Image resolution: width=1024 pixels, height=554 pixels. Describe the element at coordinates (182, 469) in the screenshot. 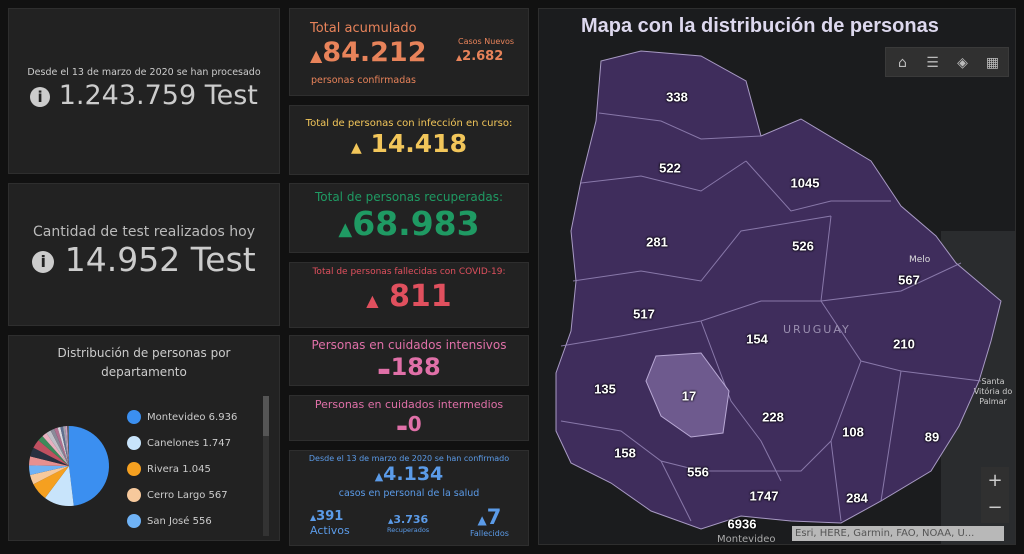

I see `legend-item: Rivera 1.045` at that location.